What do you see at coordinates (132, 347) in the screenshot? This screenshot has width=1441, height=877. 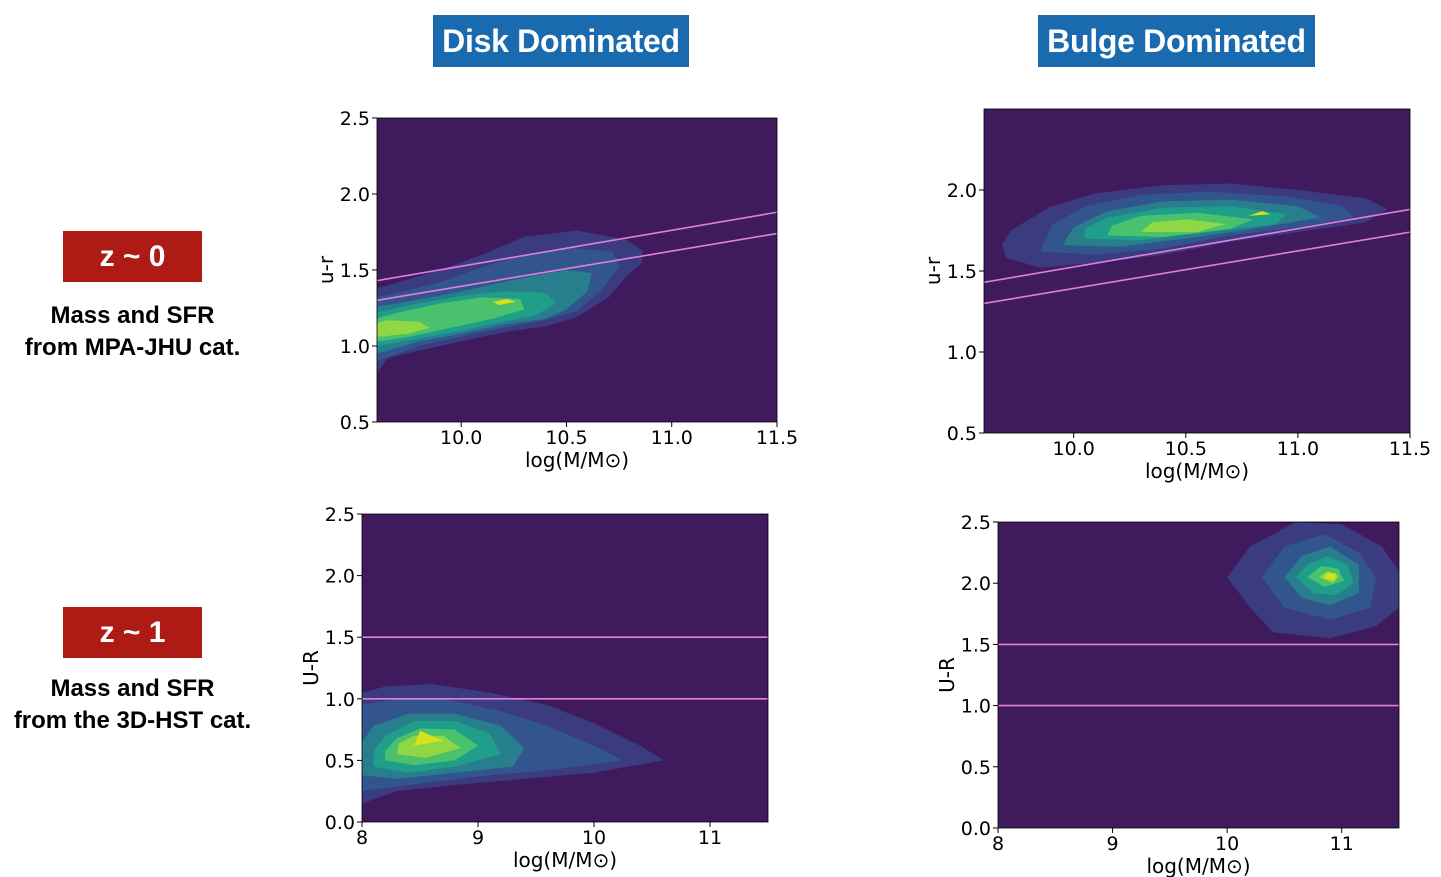 I see `row-description-line: from MPA-JHU cat.` at bounding box center [132, 347].